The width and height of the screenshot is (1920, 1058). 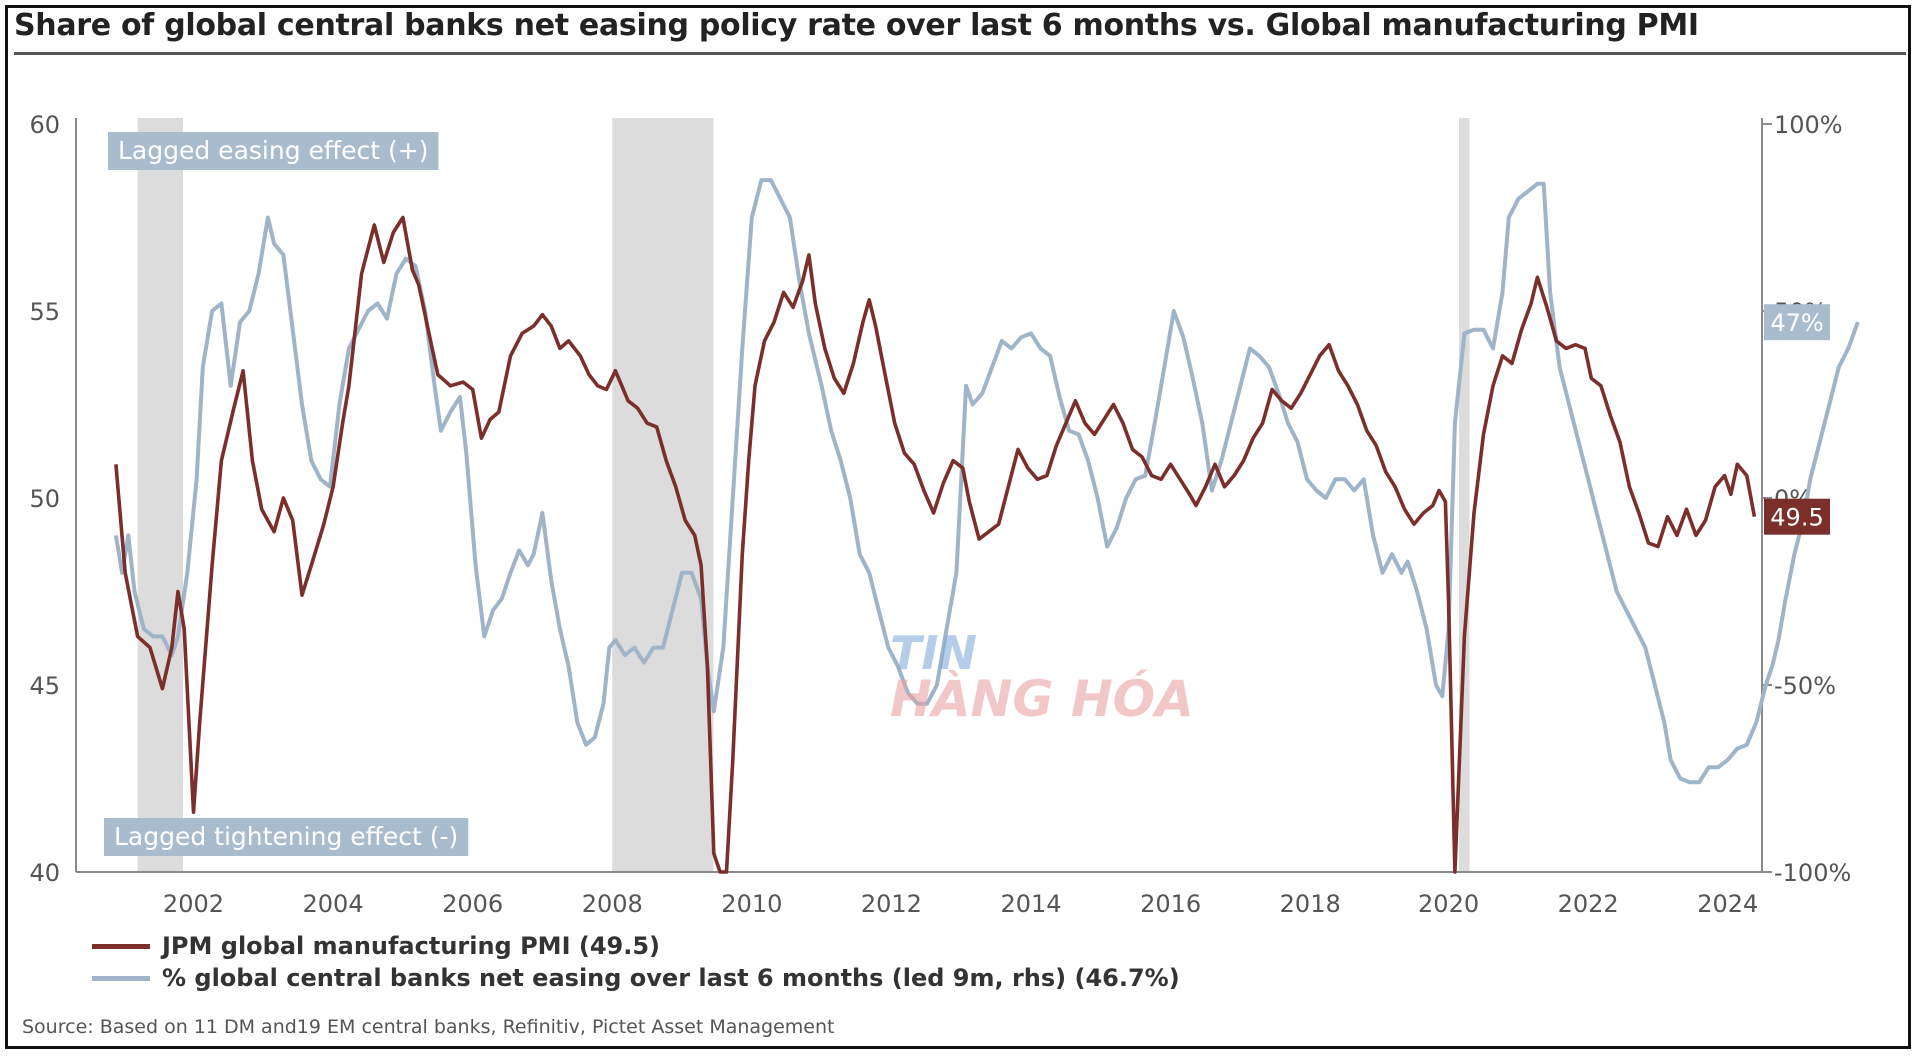 What do you see at coordinates (751, 904) in the screenshot?
I see `x-tick-label-2010: 2010` at bounding box center [751, 904].